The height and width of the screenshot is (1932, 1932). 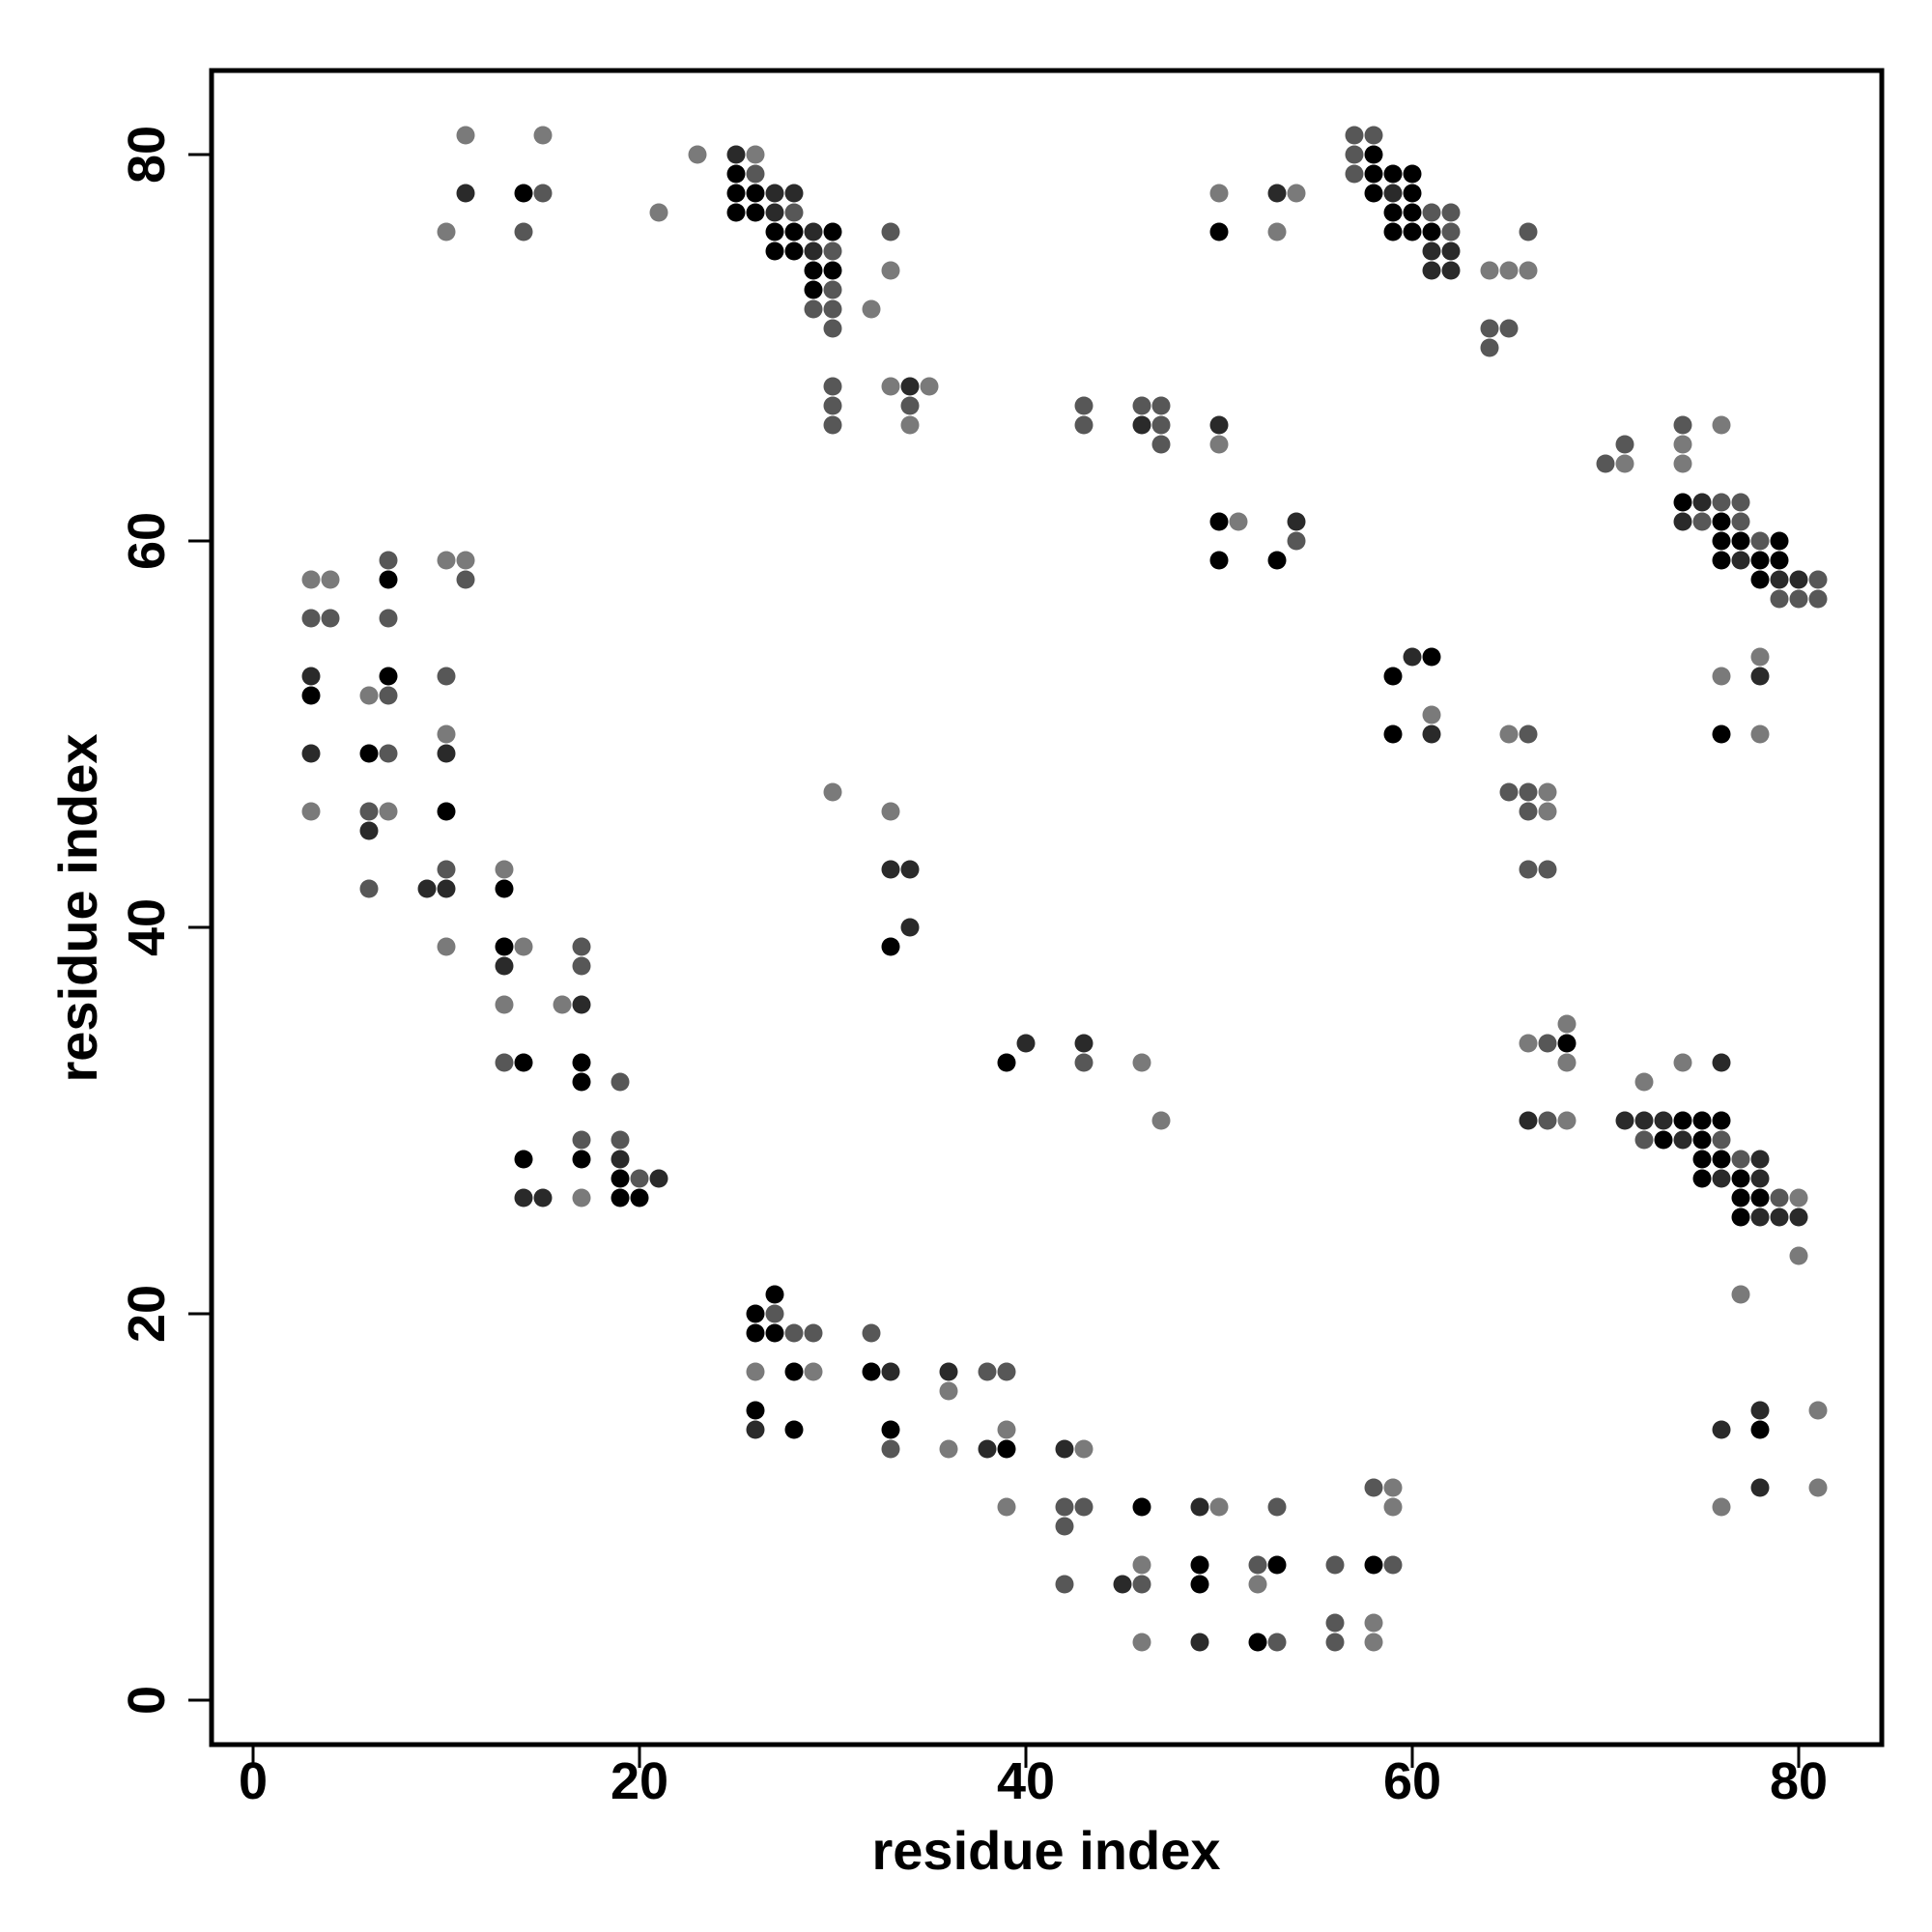 What do you see at coordinates (1033, 1777) in the screenshot?
I see `x-axis: 0 20 40 60 80` at bounding box center [1033, 1777].